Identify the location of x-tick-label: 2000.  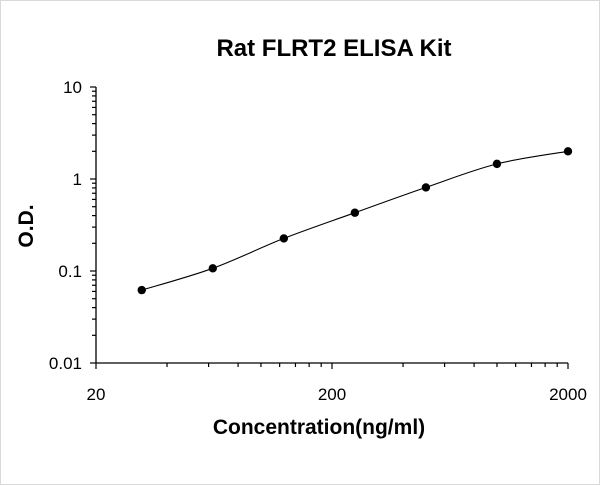
(568, 394).